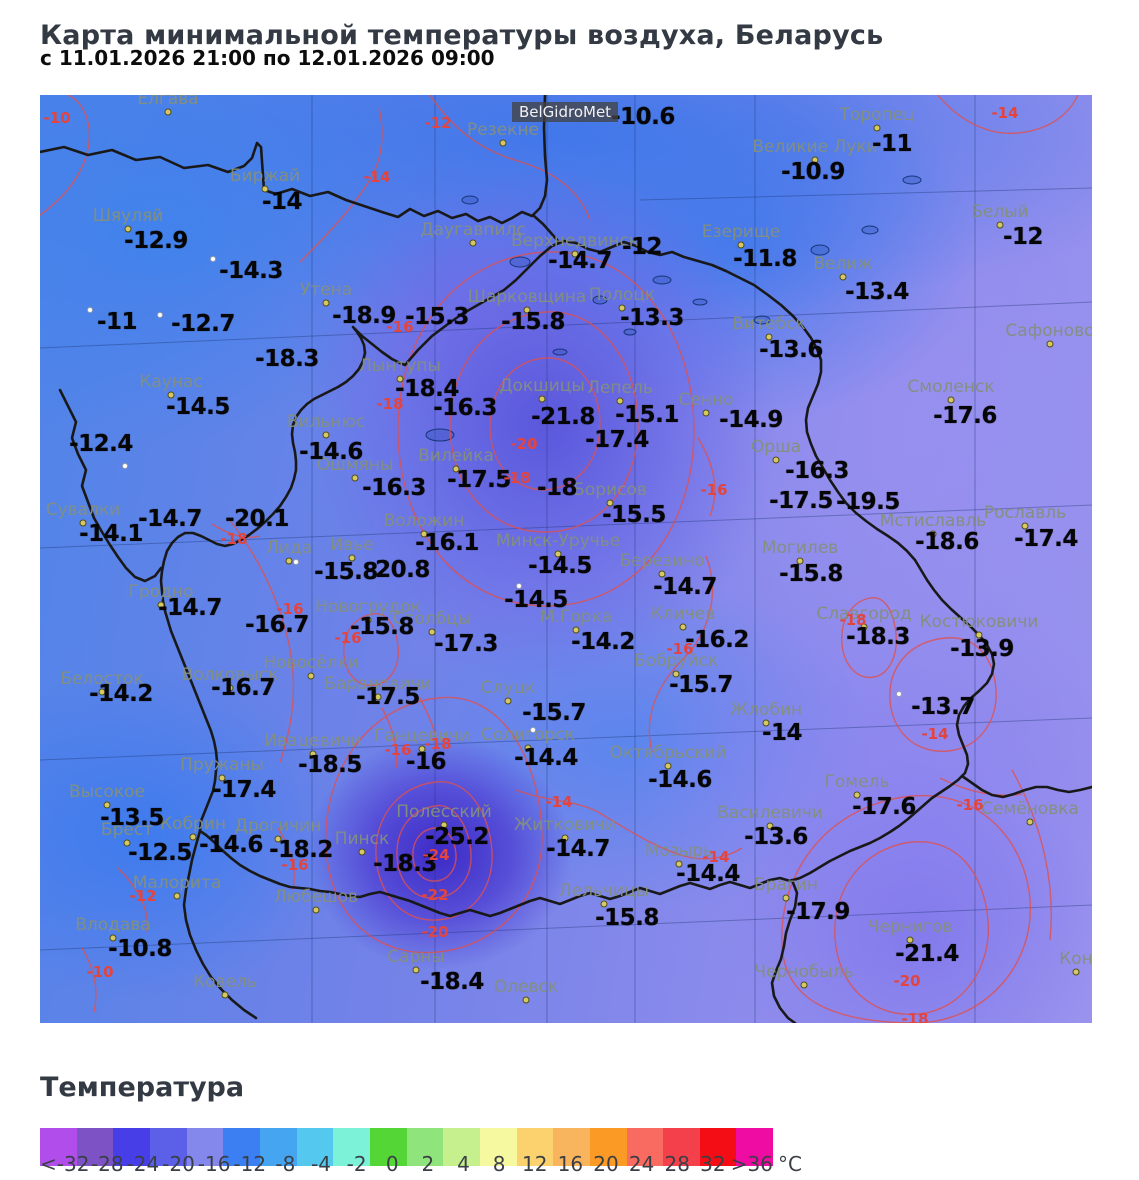 This screenshot has width=1139, height=1180. I want to click on city-label: Солигорск, so click(528, 735).